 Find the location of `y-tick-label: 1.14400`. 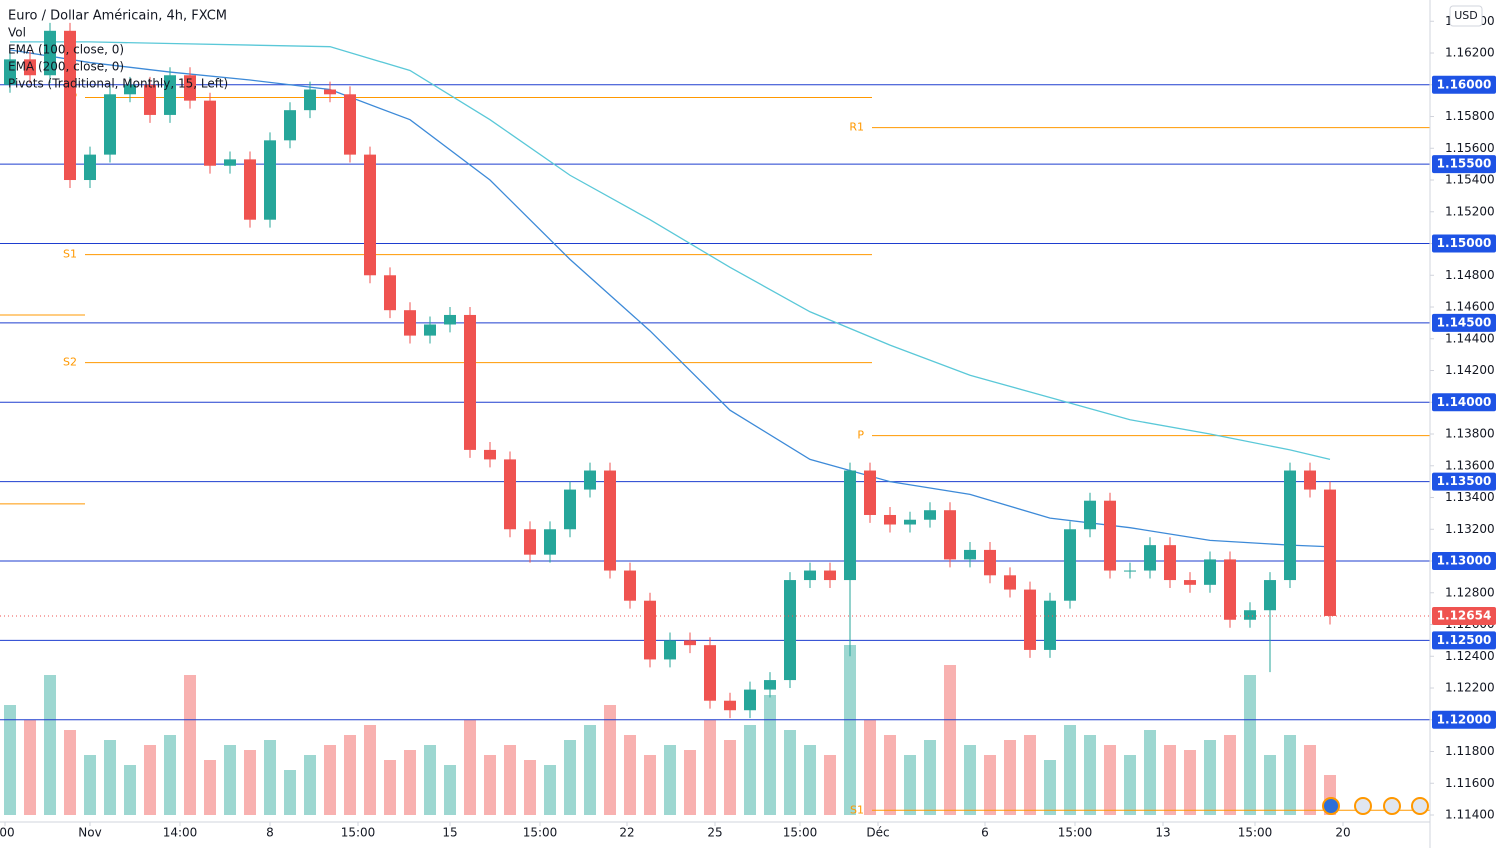

y-tick-label: 1.14400 is located at coordinates (1470, 338).